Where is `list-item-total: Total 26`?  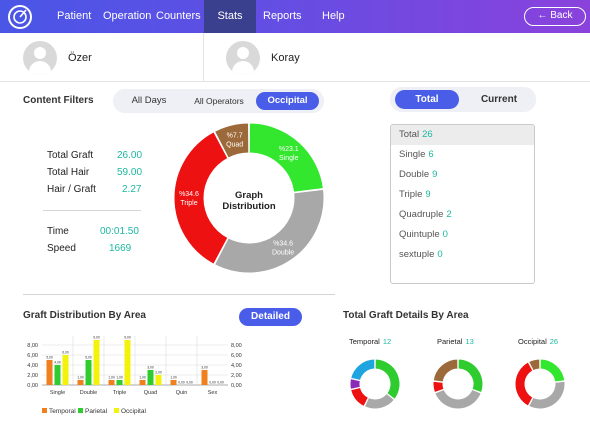
list-item-total: Total 26 is located at coordinates (462, 135).